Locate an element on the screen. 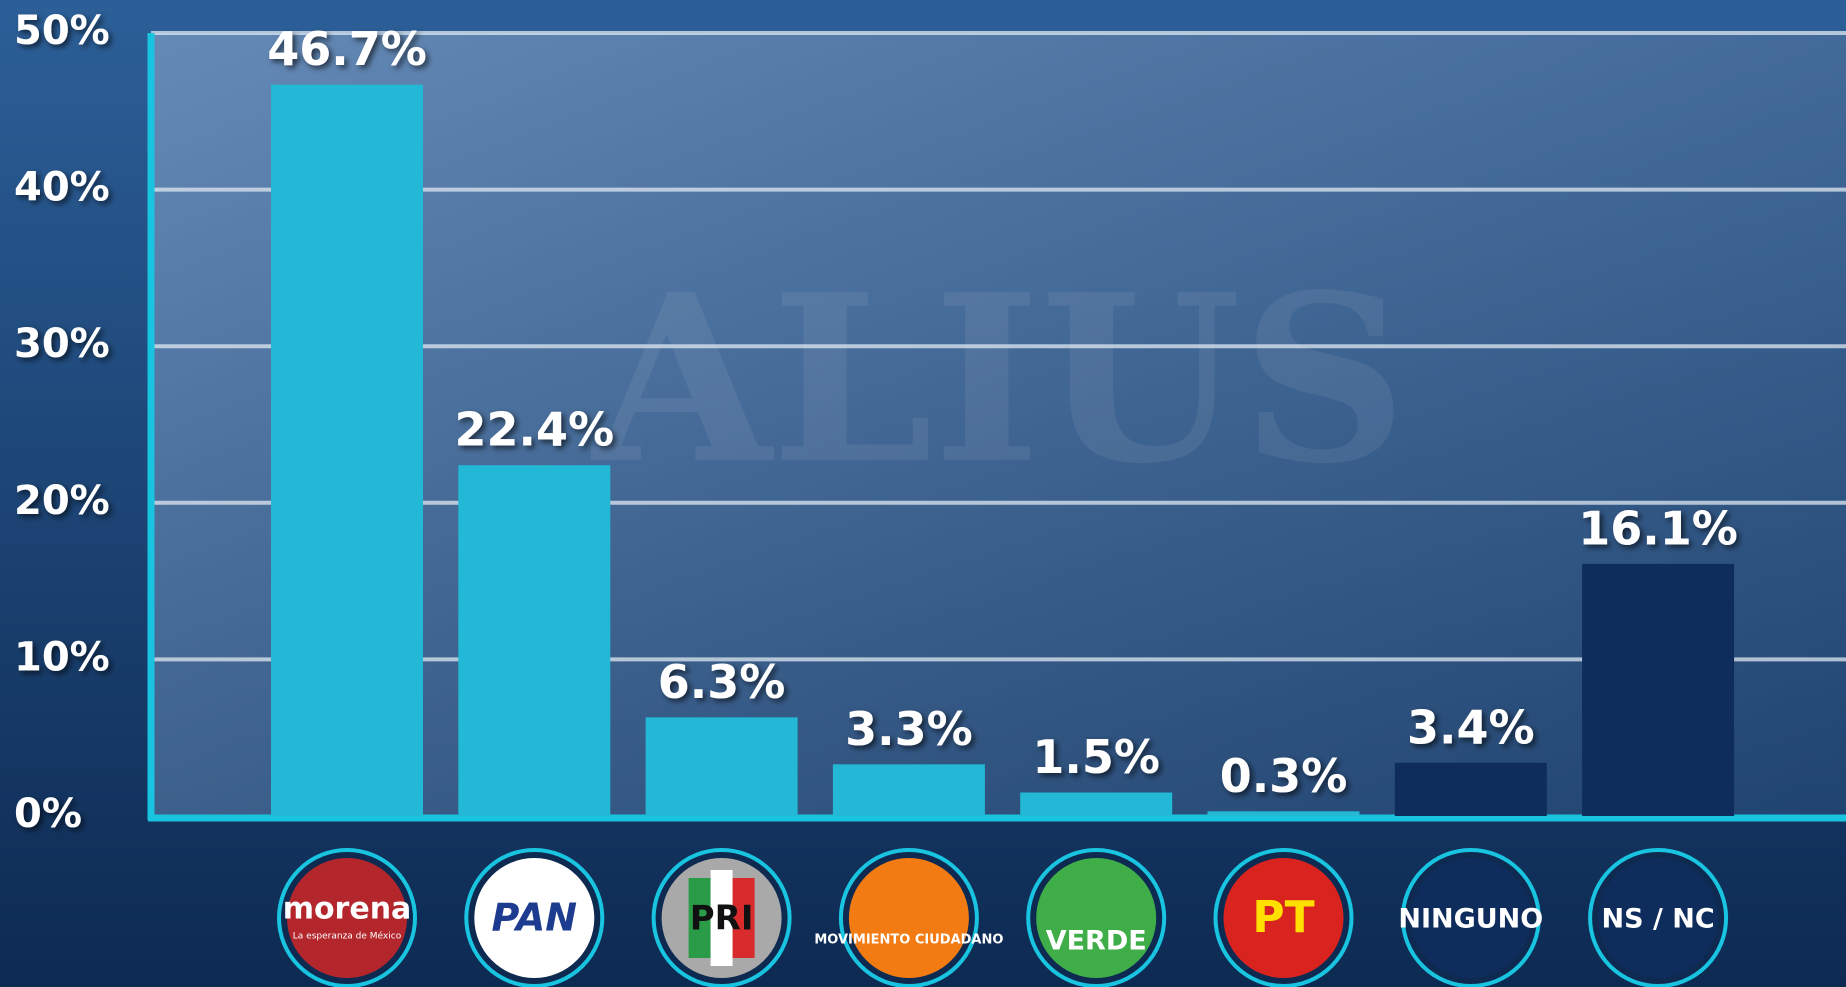 Image resolution: width=1846 pixels, height=987 pixels. value-label: 3.4% is located at coordinates (1471, 727).